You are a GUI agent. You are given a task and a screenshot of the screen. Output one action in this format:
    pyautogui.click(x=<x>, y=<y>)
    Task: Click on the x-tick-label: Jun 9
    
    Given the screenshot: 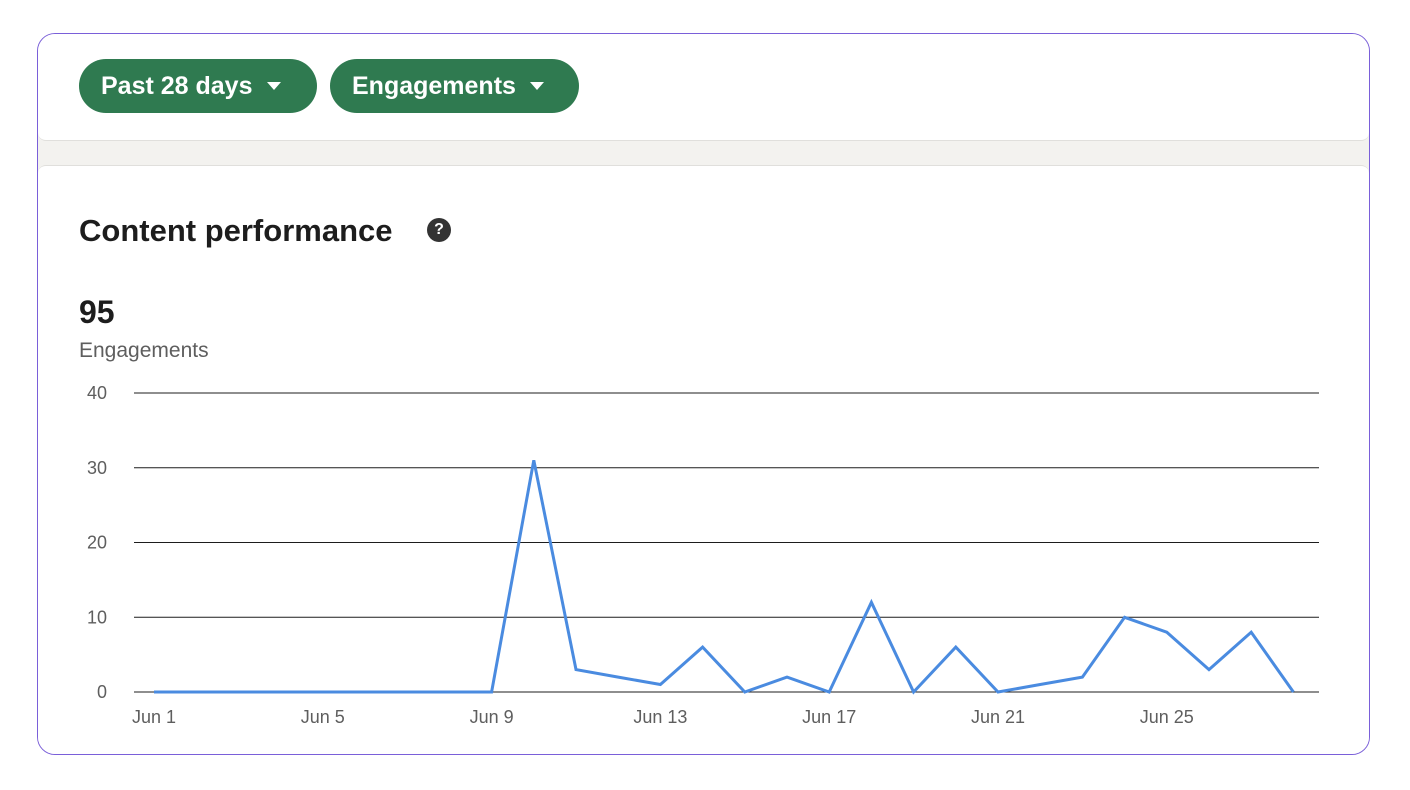 What is the action you would take?
    pyautogui.click(x=492, y=717)
    